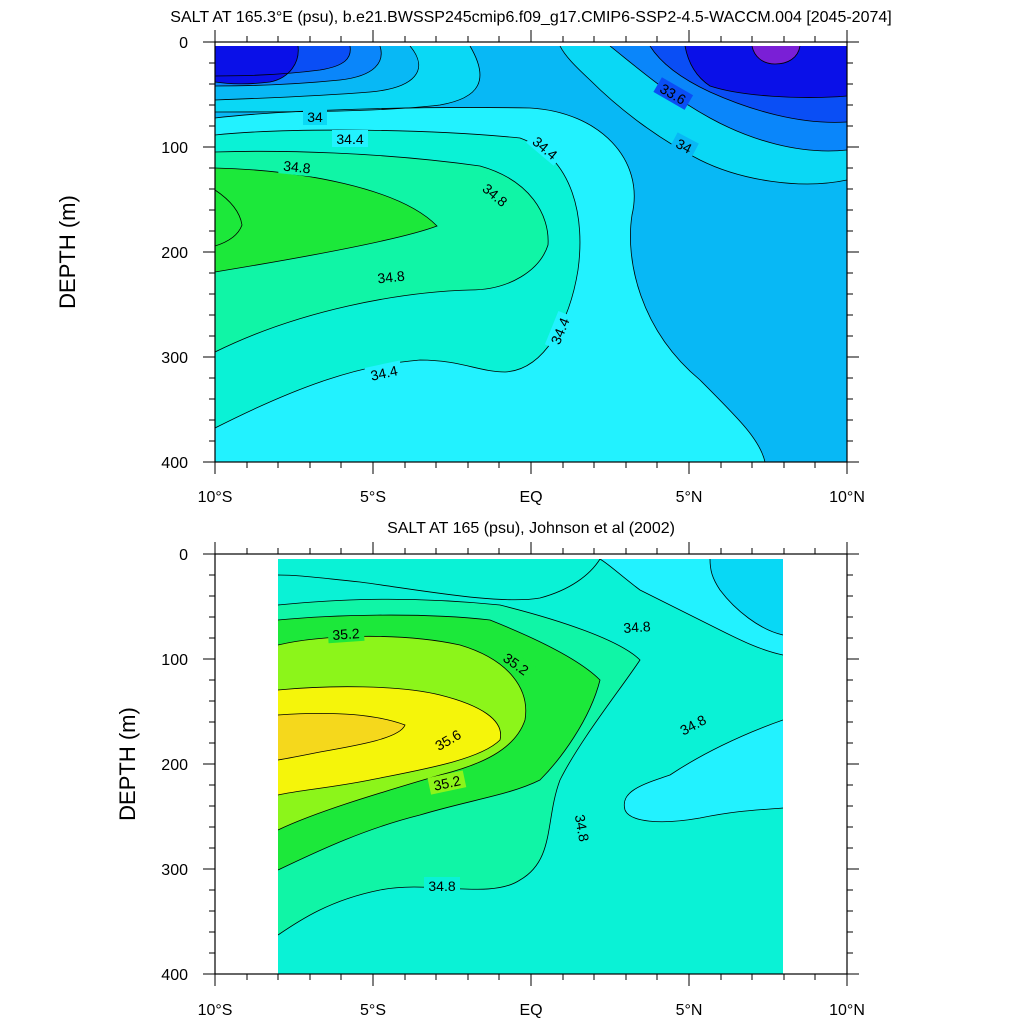 Image resolution: width=1024 pixels, height=1024 pixels. What do you see at coordinates (341, 736) in the screenshot?
I see `fill-level-35.8` at bounding box center [341, 736].